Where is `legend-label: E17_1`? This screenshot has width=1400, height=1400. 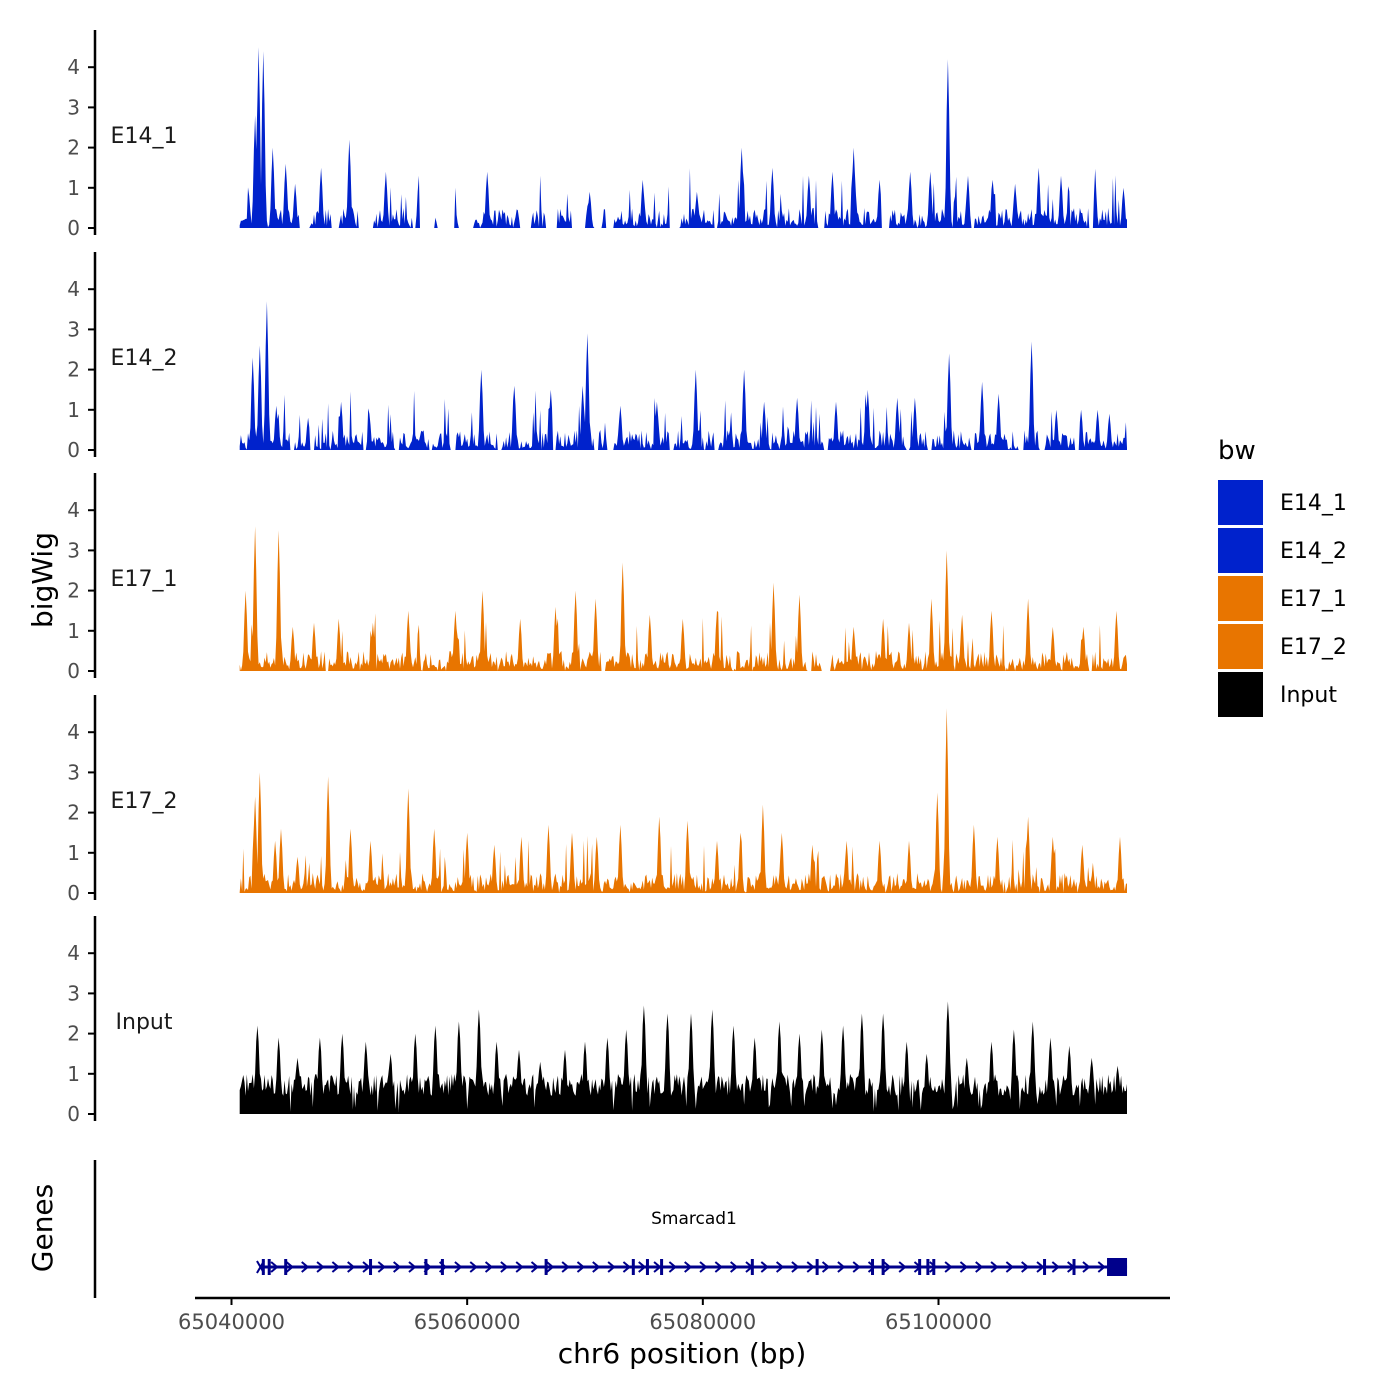 legend-label: E17_1 is located at coordinates (1313, 599).